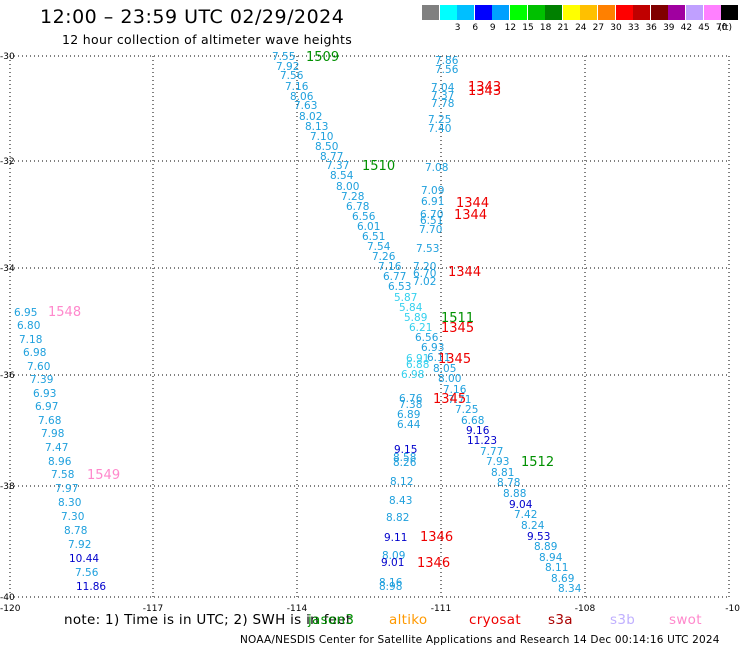  Describe the element at coordinates (297, 609) in the screenshot. I see `lon-label: -114` at that location.